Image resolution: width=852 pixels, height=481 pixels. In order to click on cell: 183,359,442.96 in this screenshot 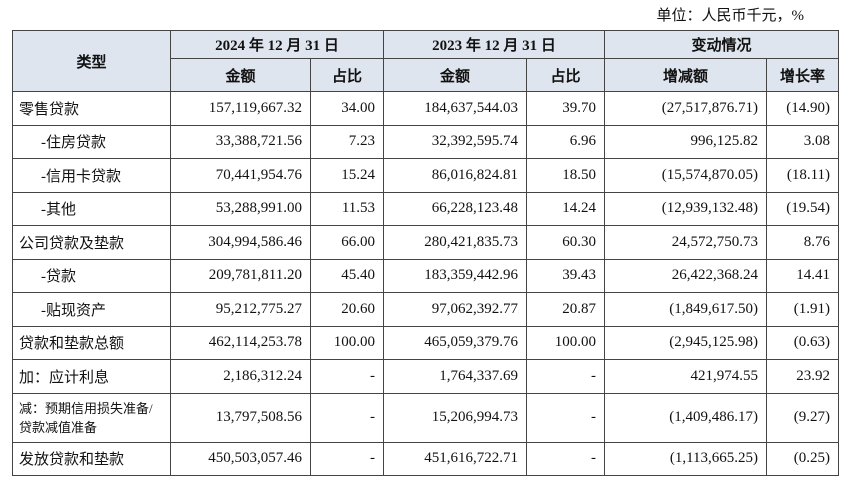, I will do `click(455, 275)`.